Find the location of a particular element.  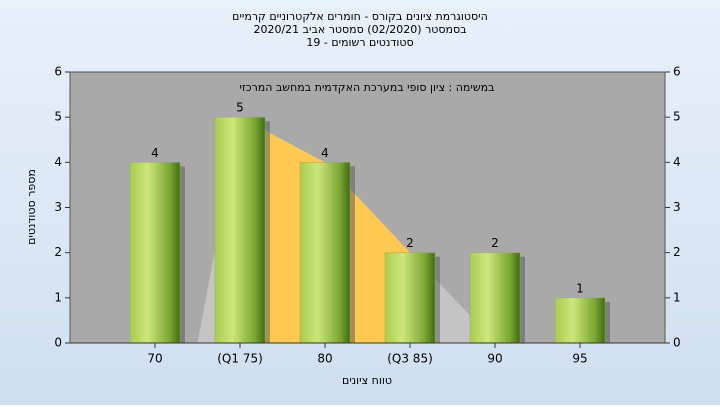

value-label: 1 is located at coordinates (580, 288).